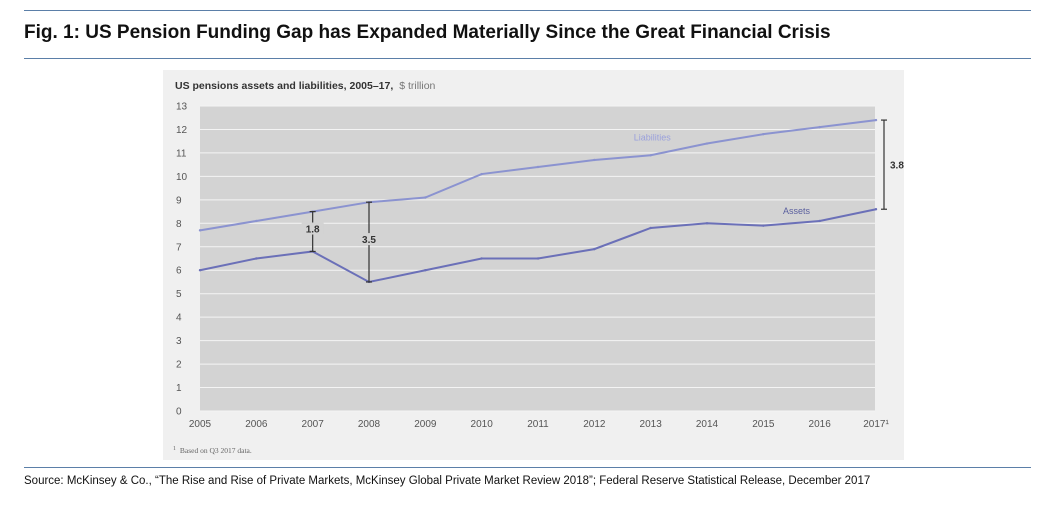 This screenshot has height=506, width=1051. Describe the element at coordinates (425, 424) in the screenshot. I see `x-tick-label: 2009` at that location.